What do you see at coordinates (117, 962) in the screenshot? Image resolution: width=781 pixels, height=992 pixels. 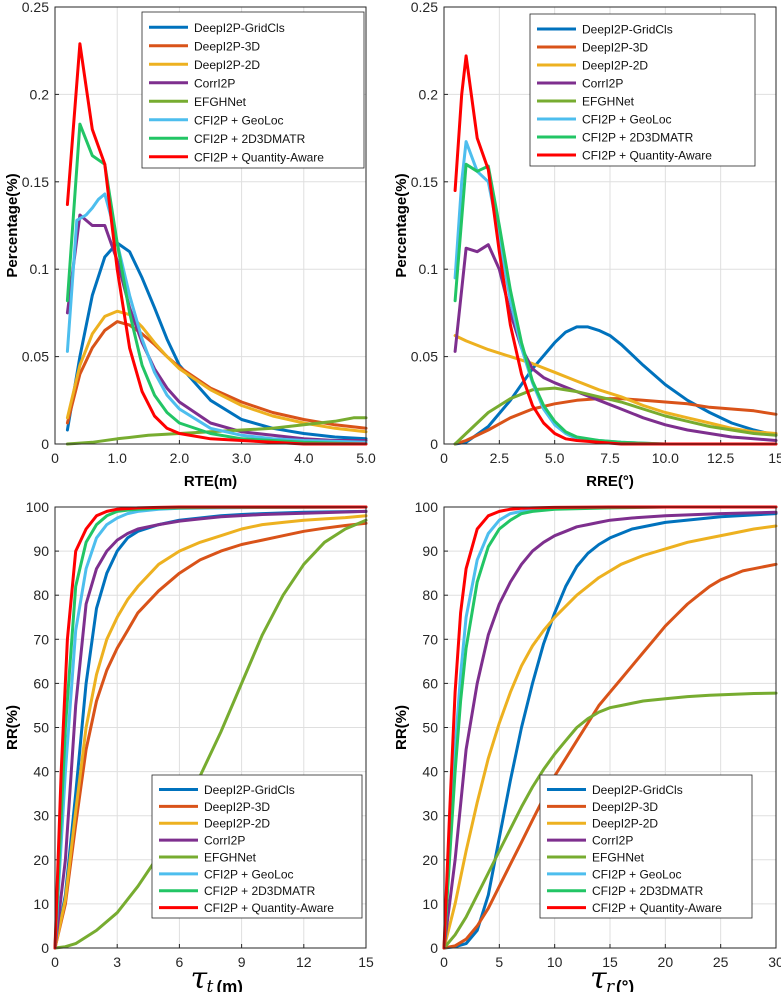 I see `x-tick-label: 3` at bounding box center [117, 962].